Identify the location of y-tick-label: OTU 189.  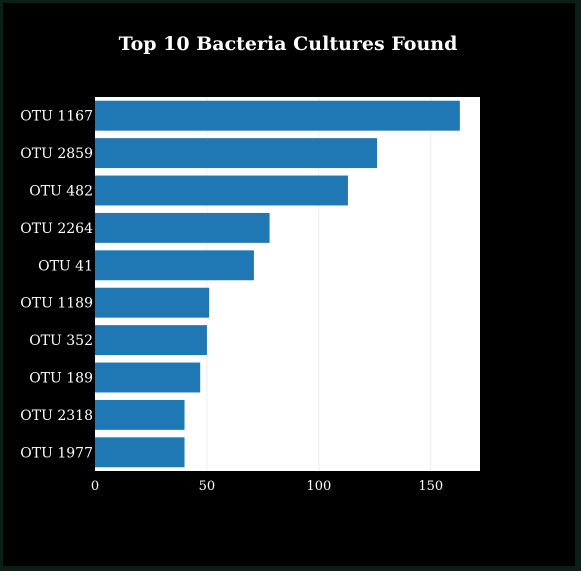
(61, 379).